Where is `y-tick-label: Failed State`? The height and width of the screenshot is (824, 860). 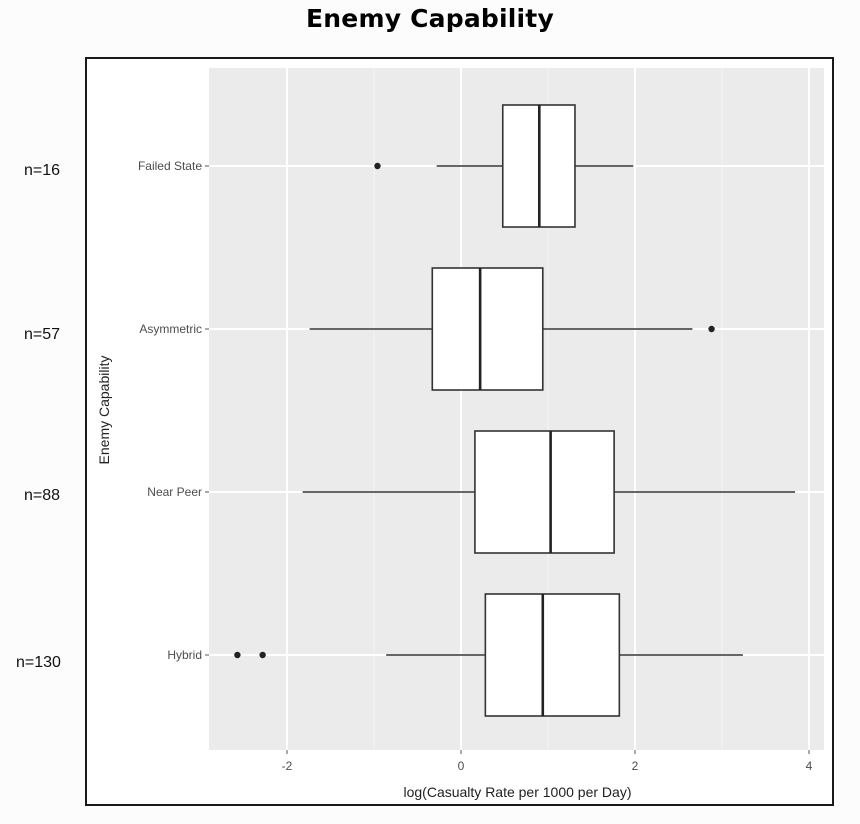
y-tick-label: Failed State is located at coordinates (170, 166).